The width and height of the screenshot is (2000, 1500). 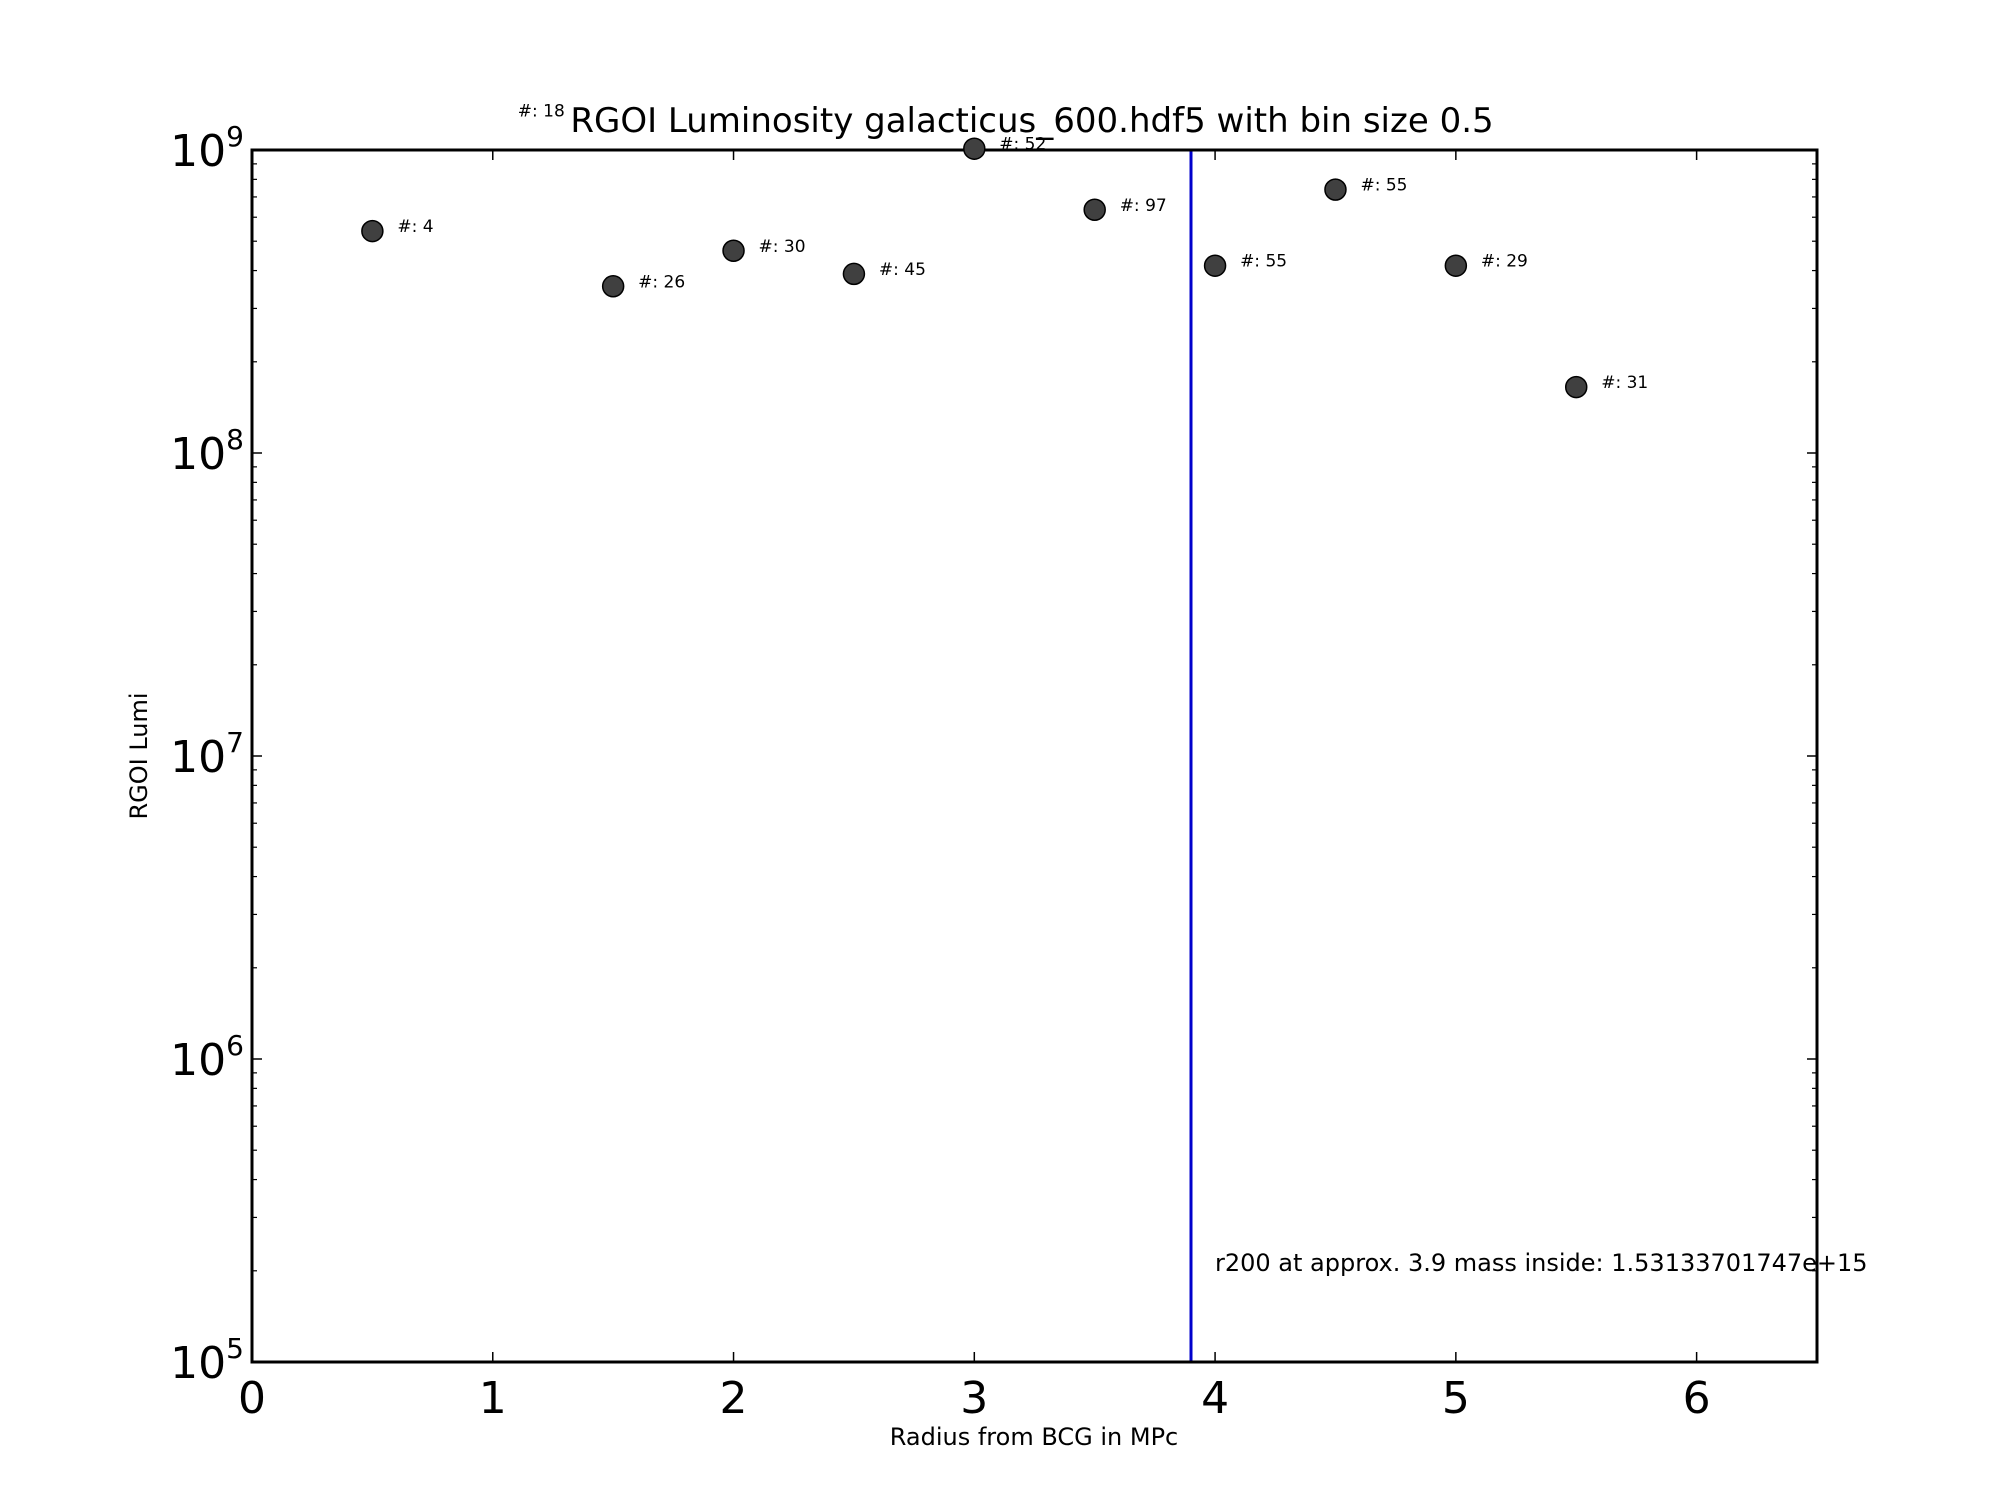 I want to click on y-tick-label: 10⁹, so click(x=207, y=148).